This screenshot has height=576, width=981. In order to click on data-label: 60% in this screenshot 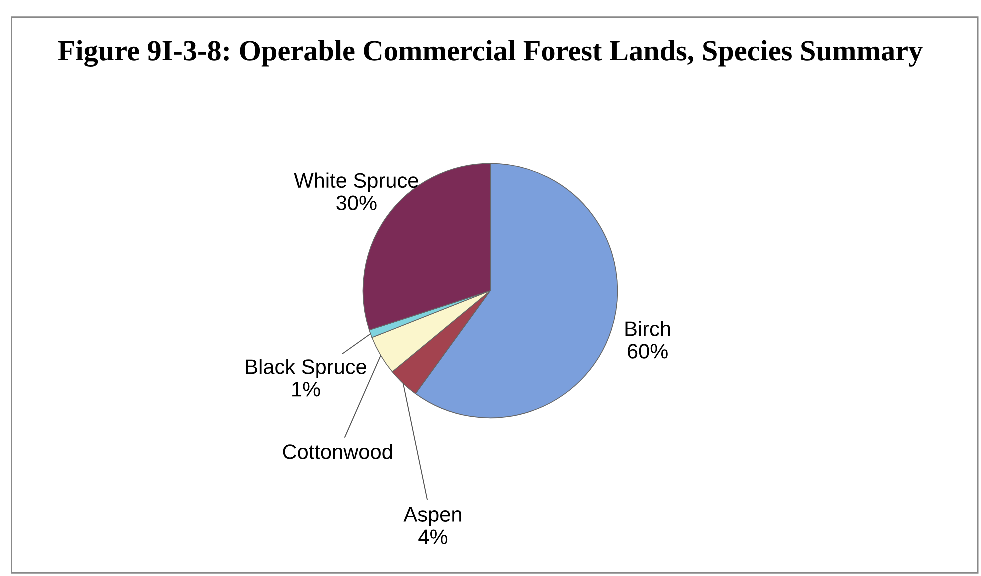, I will do `click(648, 351)`.